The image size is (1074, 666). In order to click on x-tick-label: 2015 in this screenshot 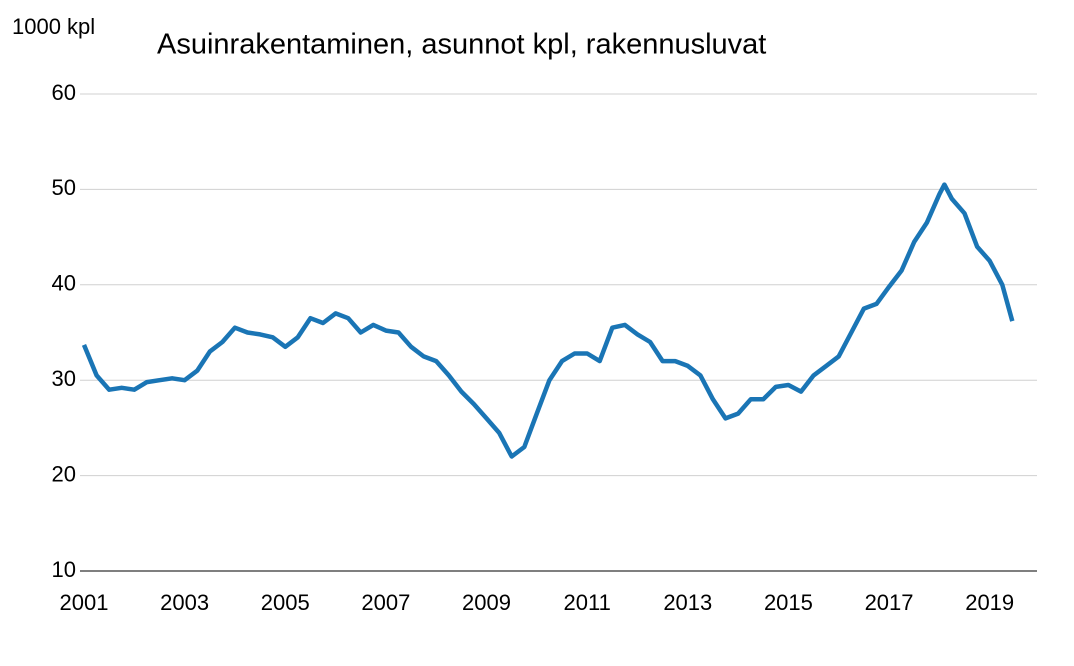, I will do `click(788, 602)`.